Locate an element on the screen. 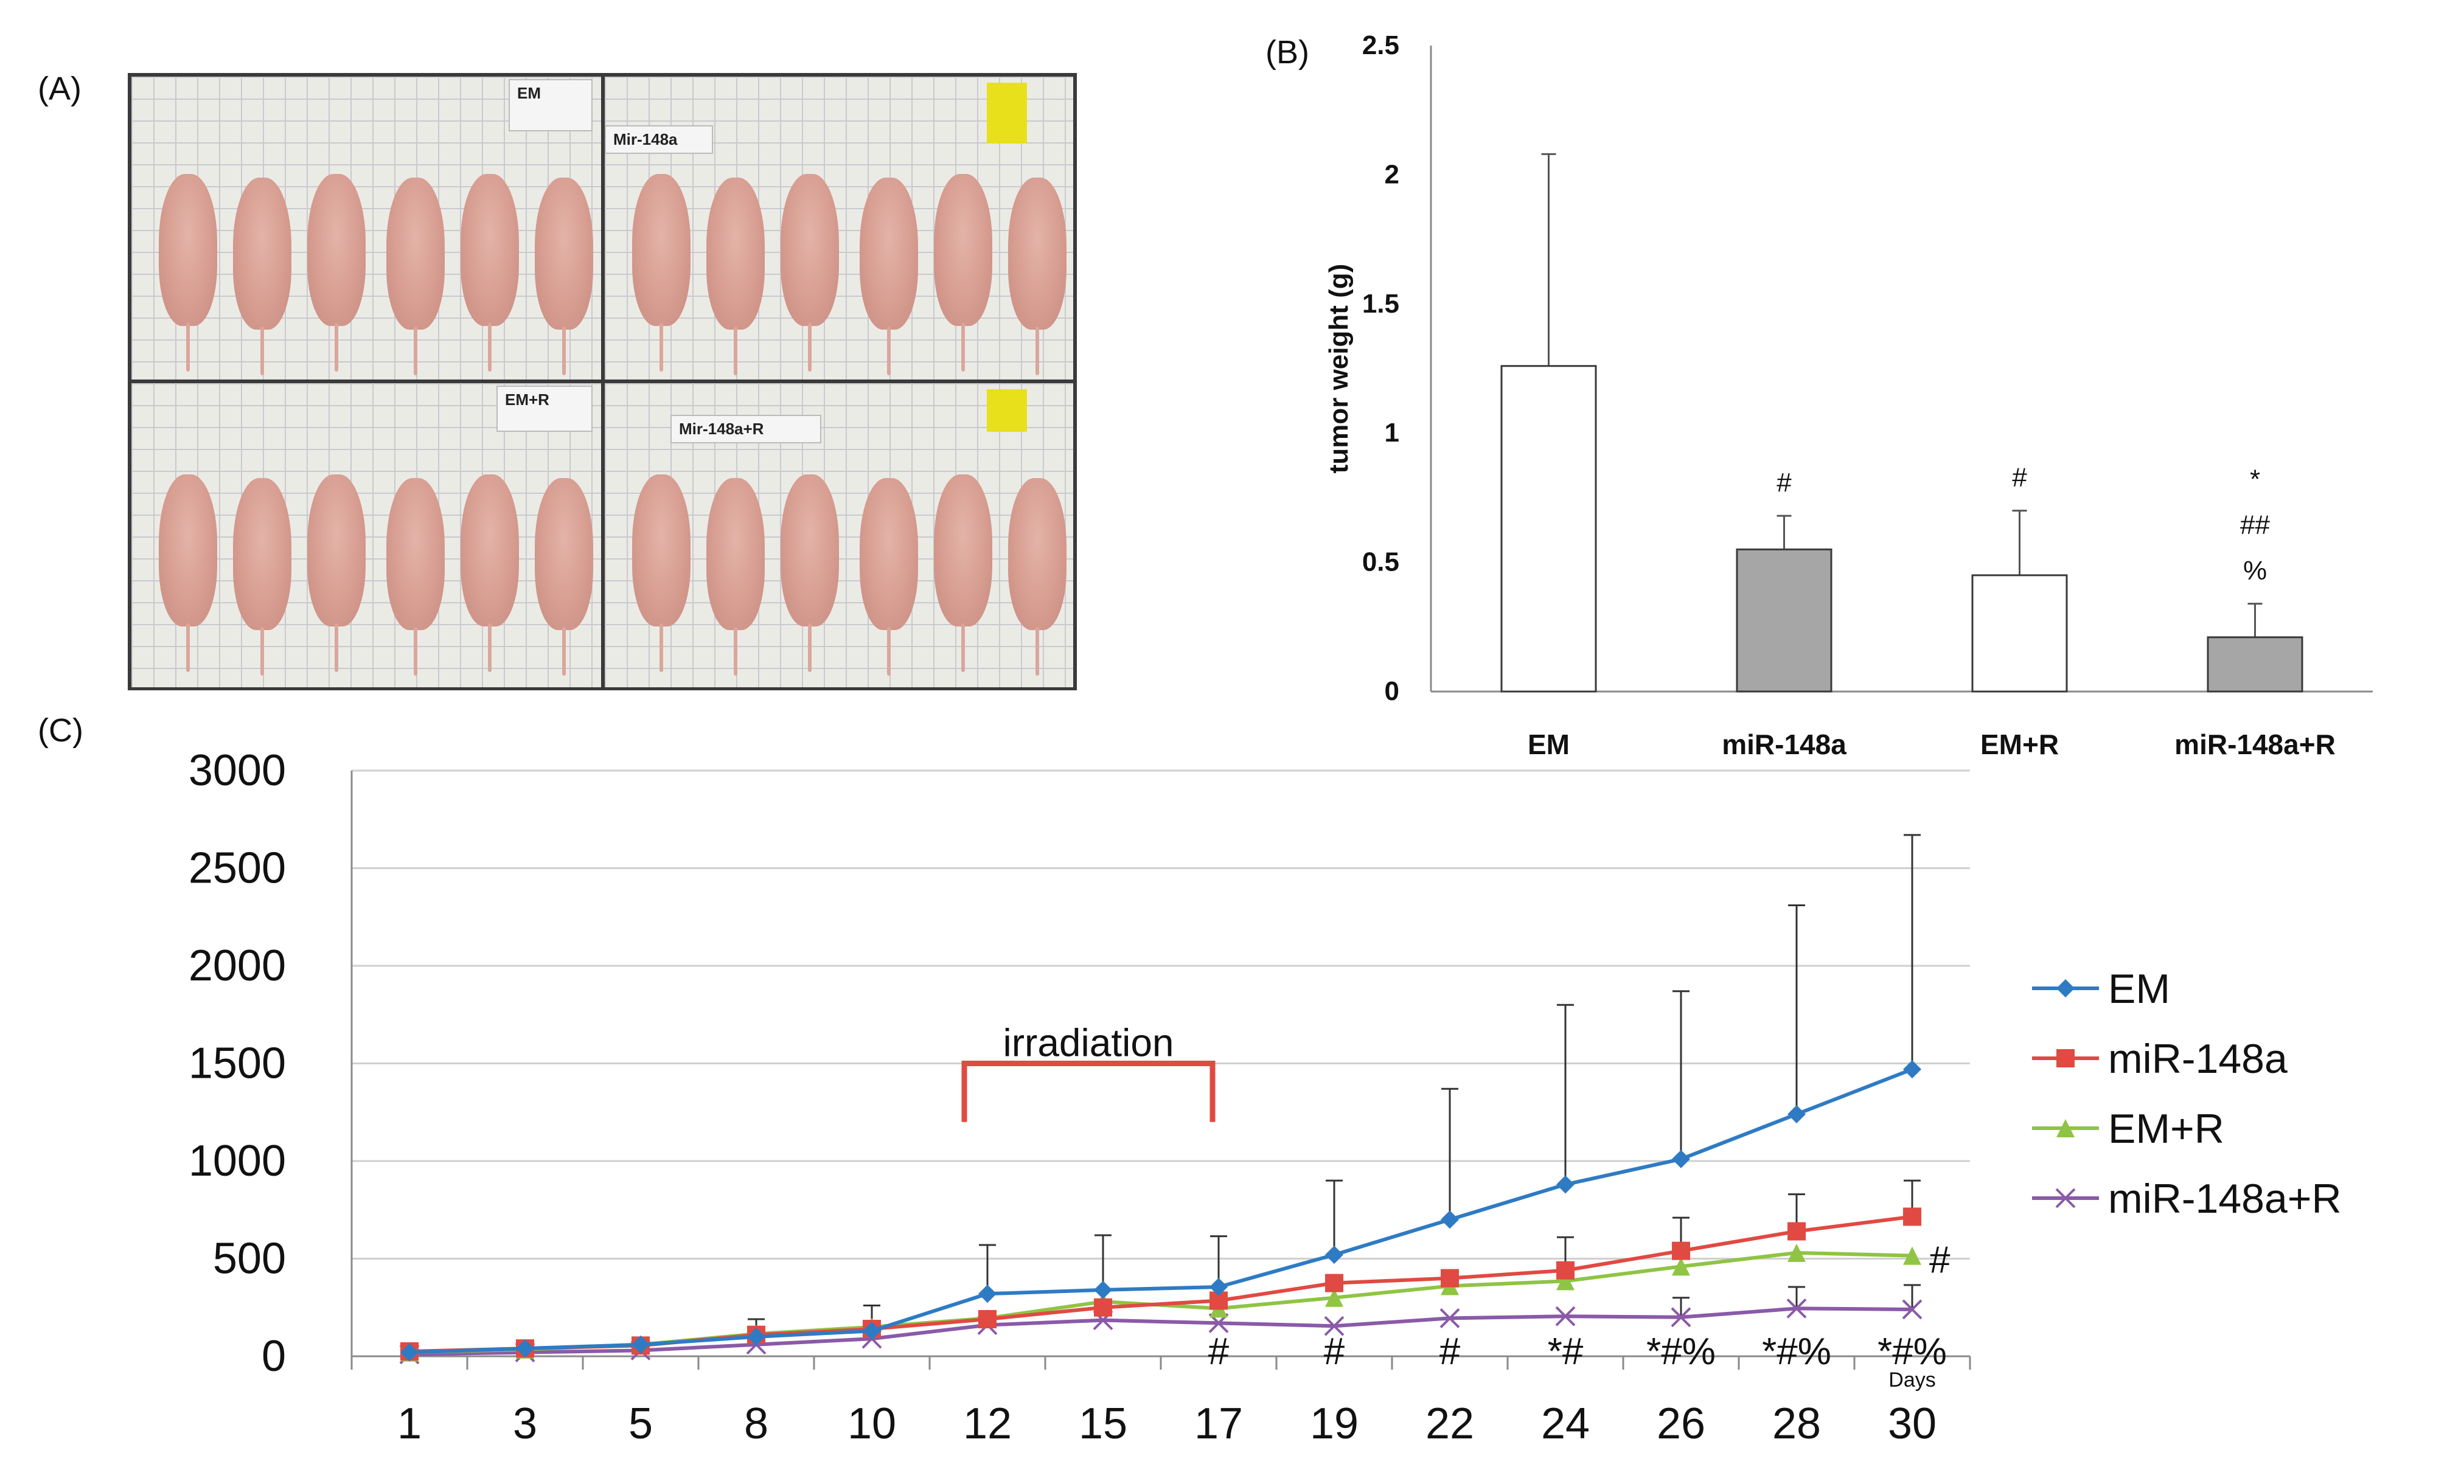 The image size is (2464, 1484). legend-label: EM+R is located at coordinates (2166, 1129).